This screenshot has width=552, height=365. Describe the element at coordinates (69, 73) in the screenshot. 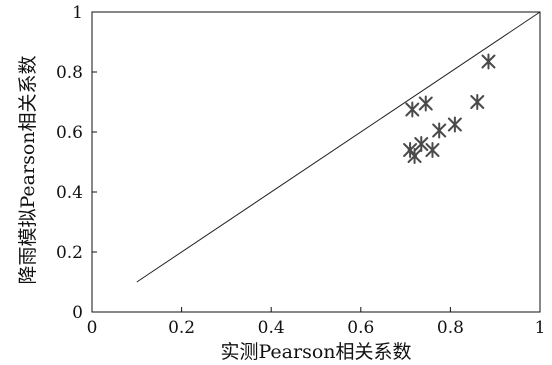

I see `y-tick-label: 0.8` at that location.